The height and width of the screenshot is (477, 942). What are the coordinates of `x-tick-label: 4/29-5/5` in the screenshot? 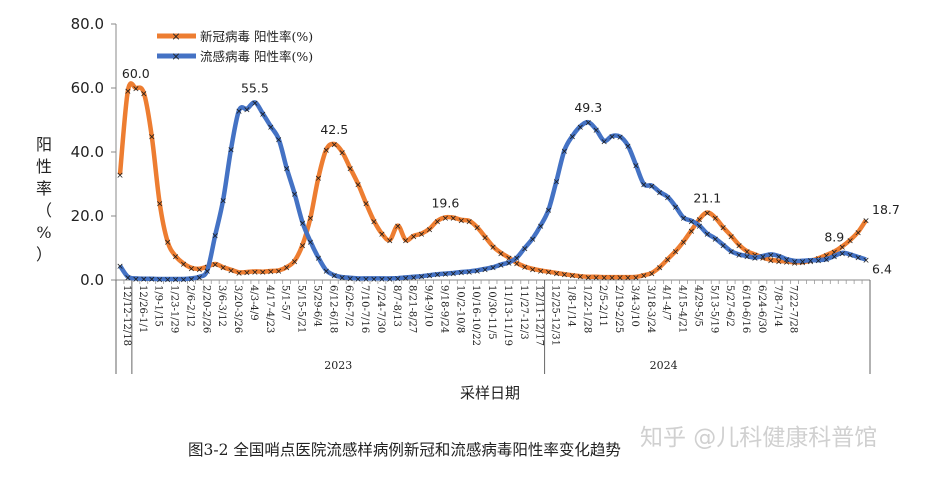 It's located at (697, 306).